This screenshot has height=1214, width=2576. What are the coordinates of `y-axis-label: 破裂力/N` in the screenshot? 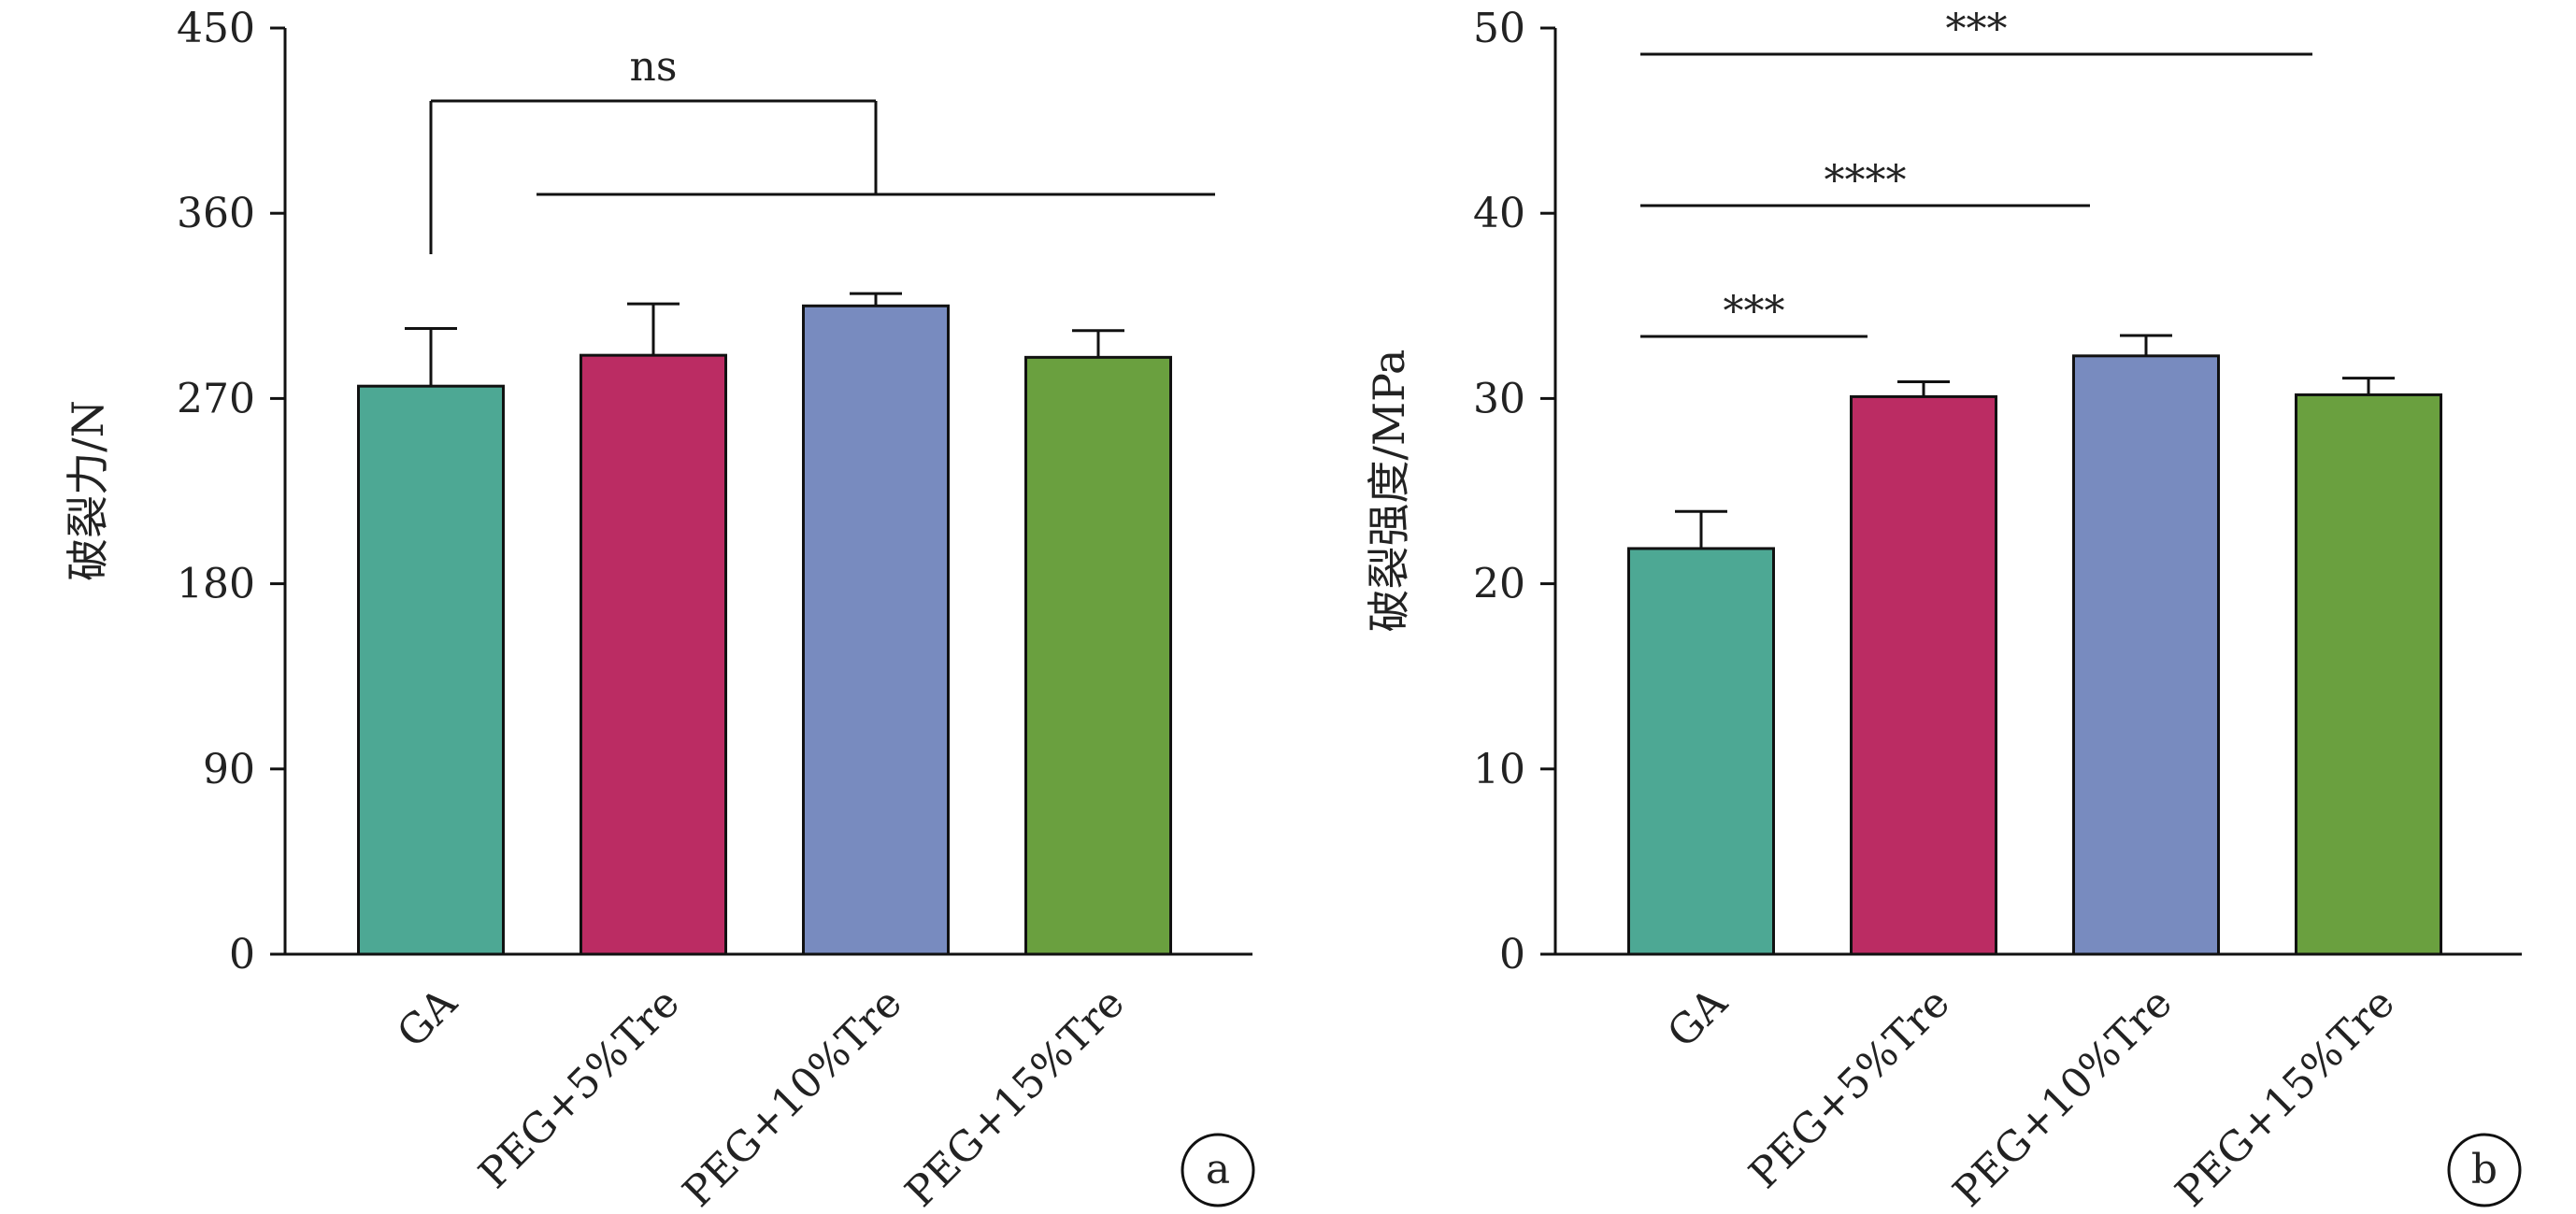 It's located at (88, 490).